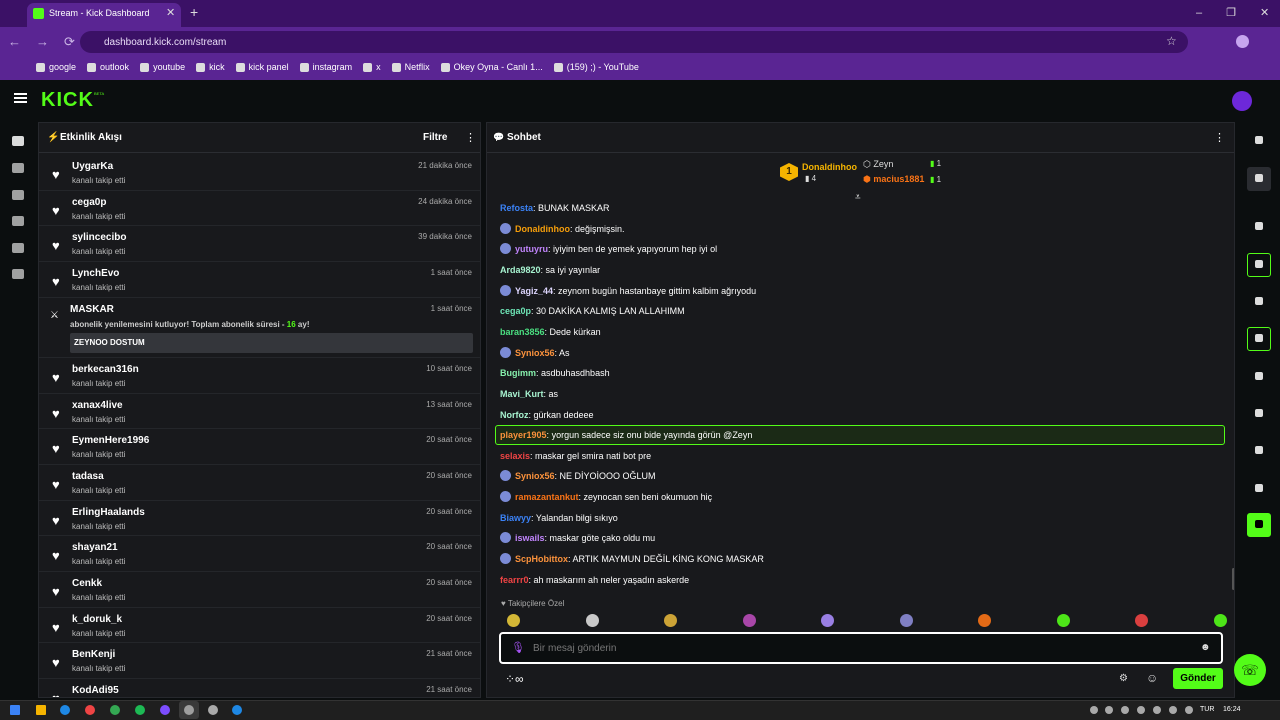 The image size is (1280, 720). What do you see at coordinates (20, 94) in the screenshot?
I see `menu-button` at bounding box center [20, 94].